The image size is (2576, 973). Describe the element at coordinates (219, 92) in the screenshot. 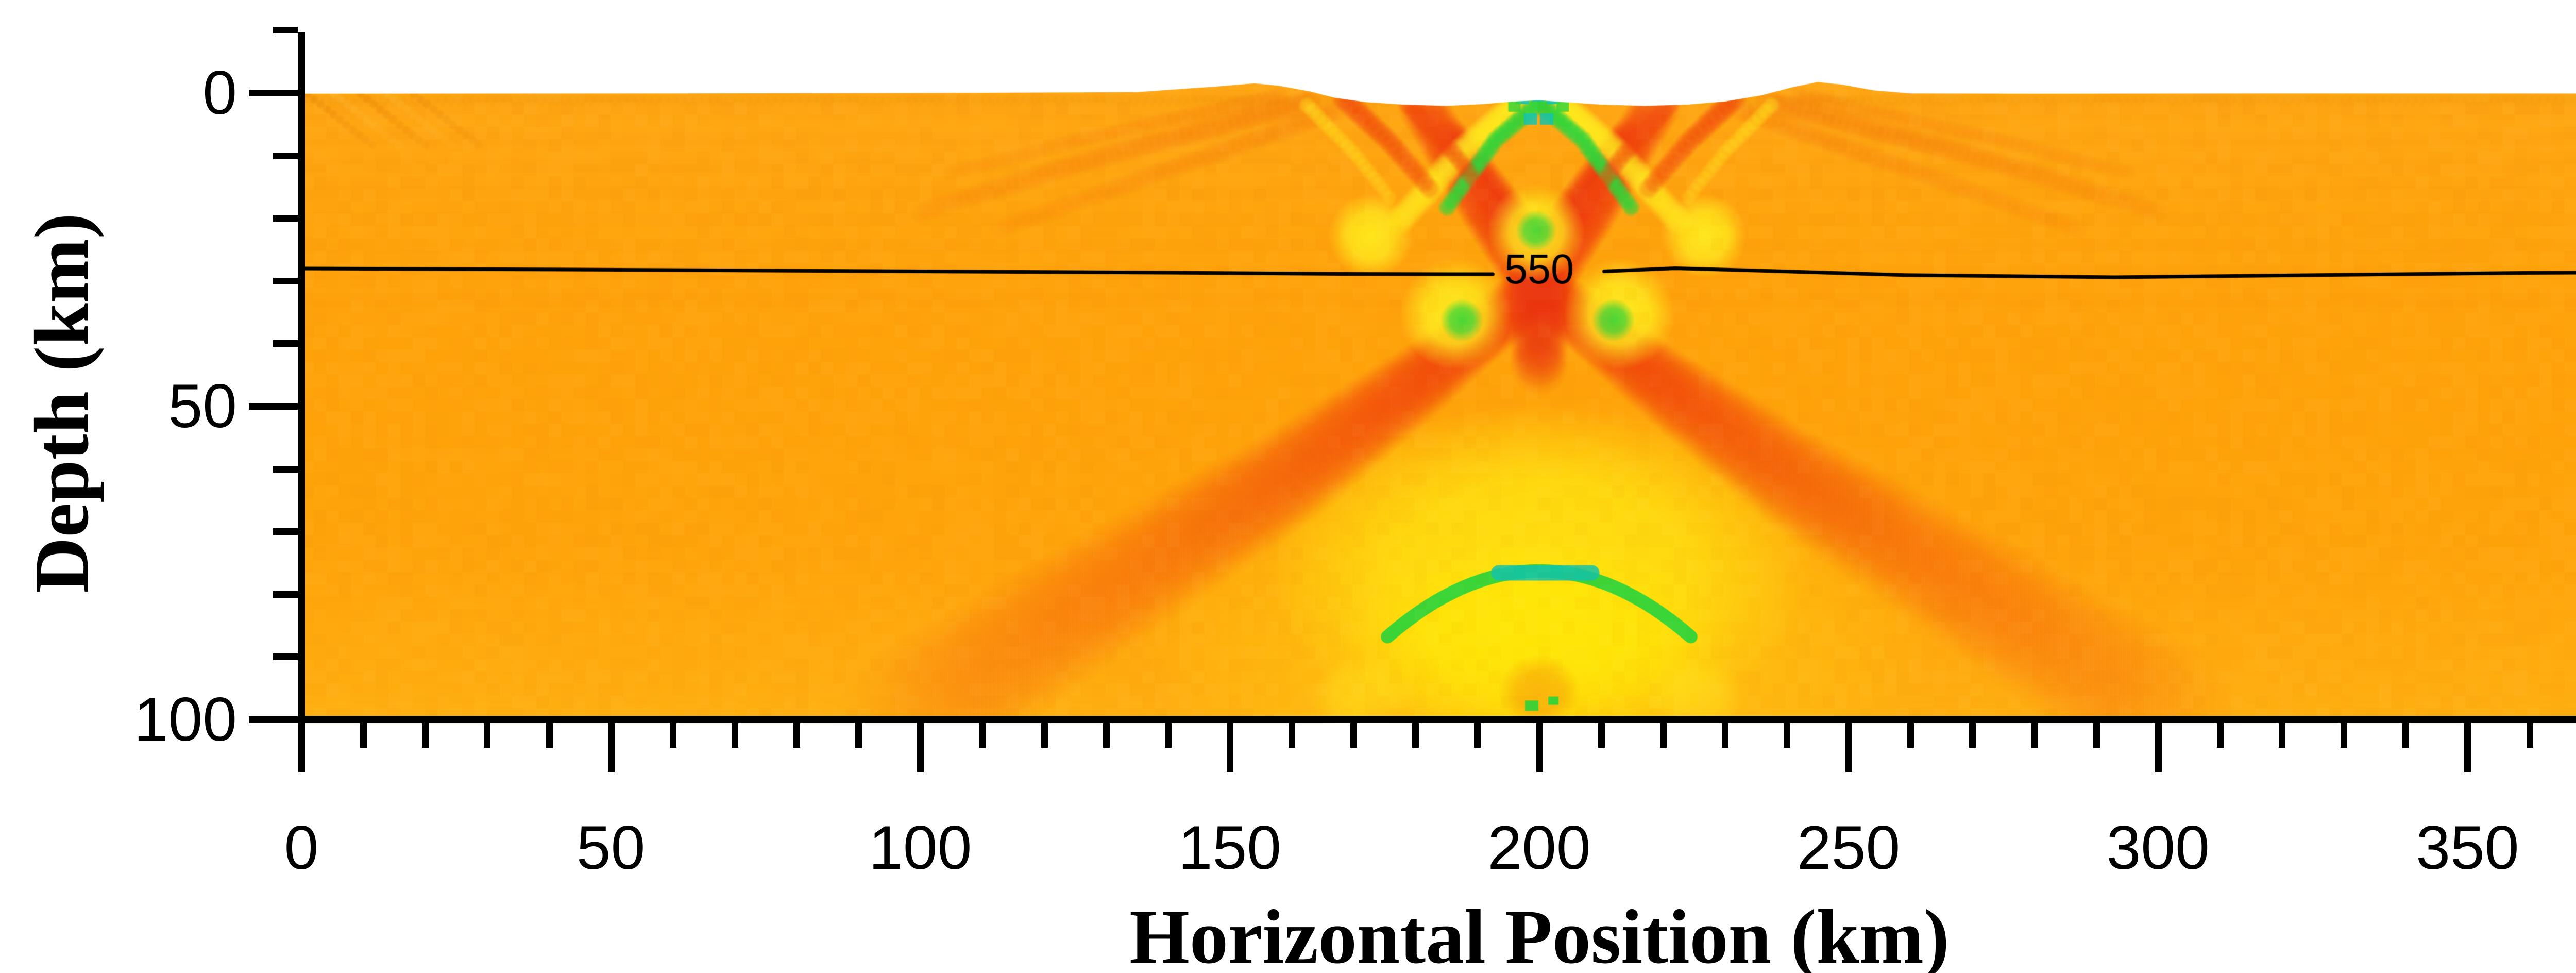

I see `y-tick-label: 0` at that location.